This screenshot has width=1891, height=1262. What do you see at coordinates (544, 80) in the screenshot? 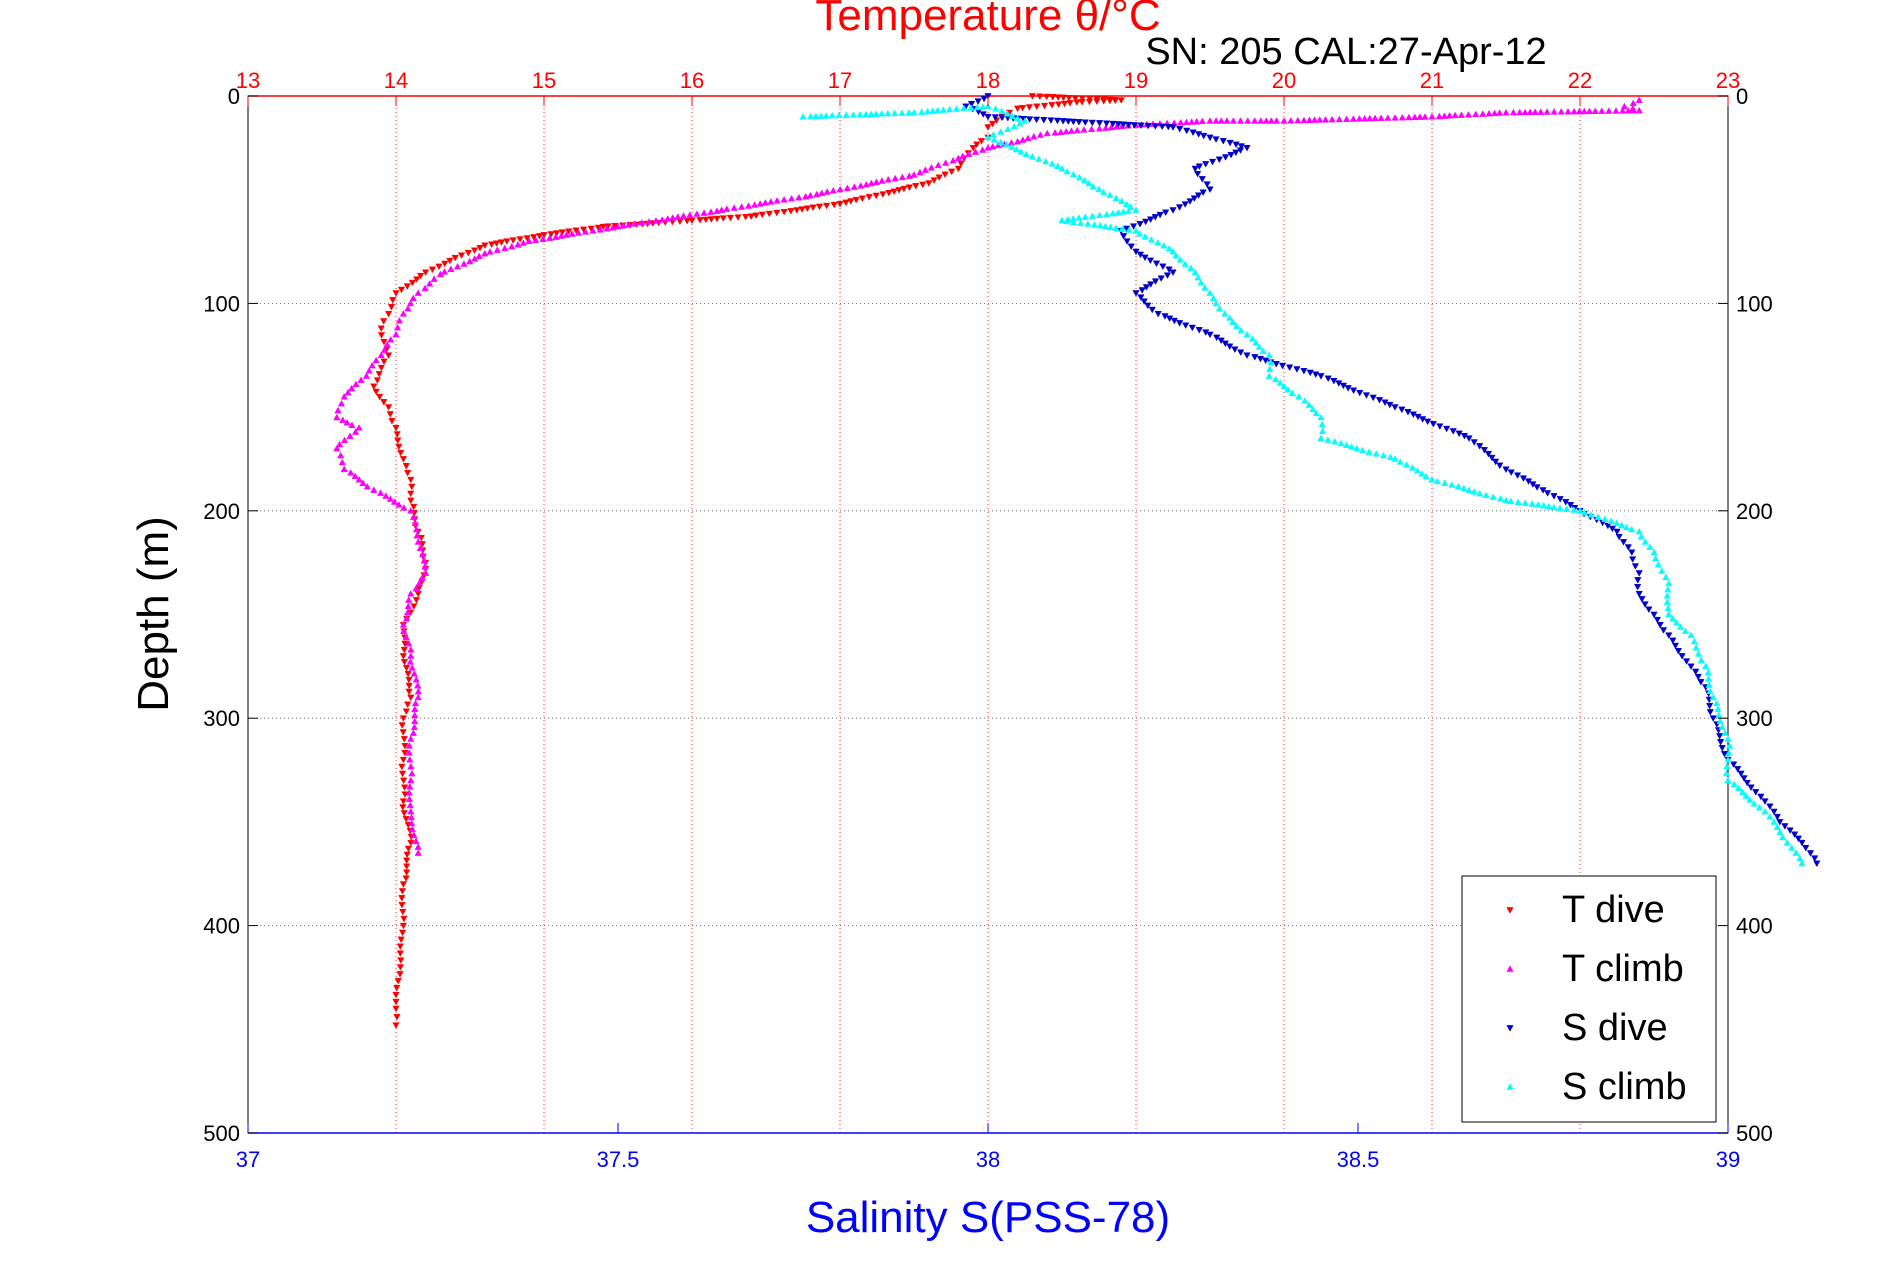
I see `temp-tick-label: 15` at bounding box center [544, 80].